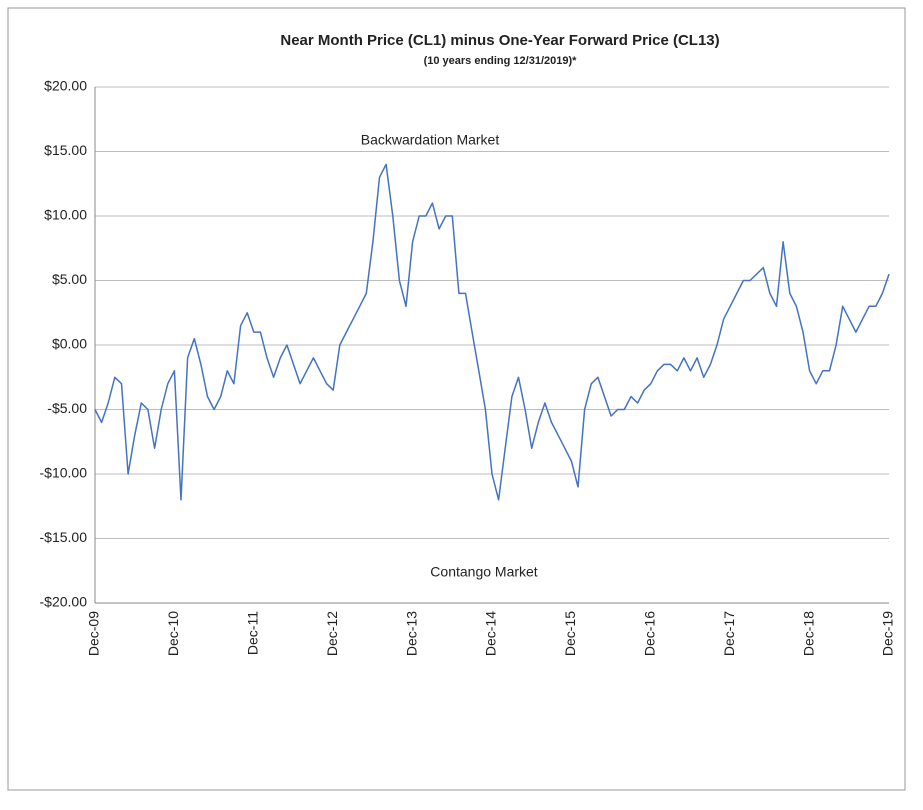 The image size is (923, 810). I want to click on y-tick-label: $20.00, so click(65, 86).